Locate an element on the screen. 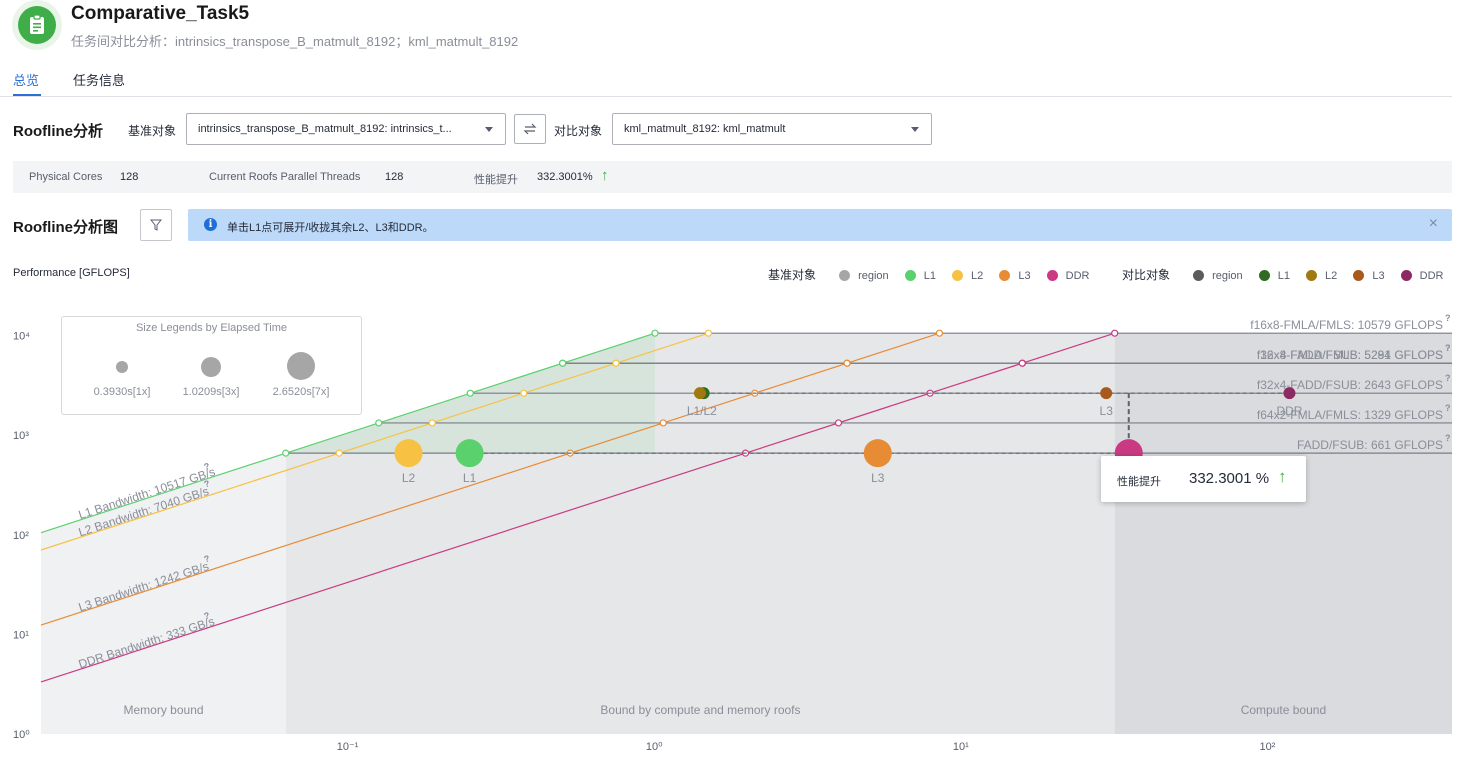 The height and width of the screenshot is (761, 1462). swap-button is located at coordinates (530, 129).